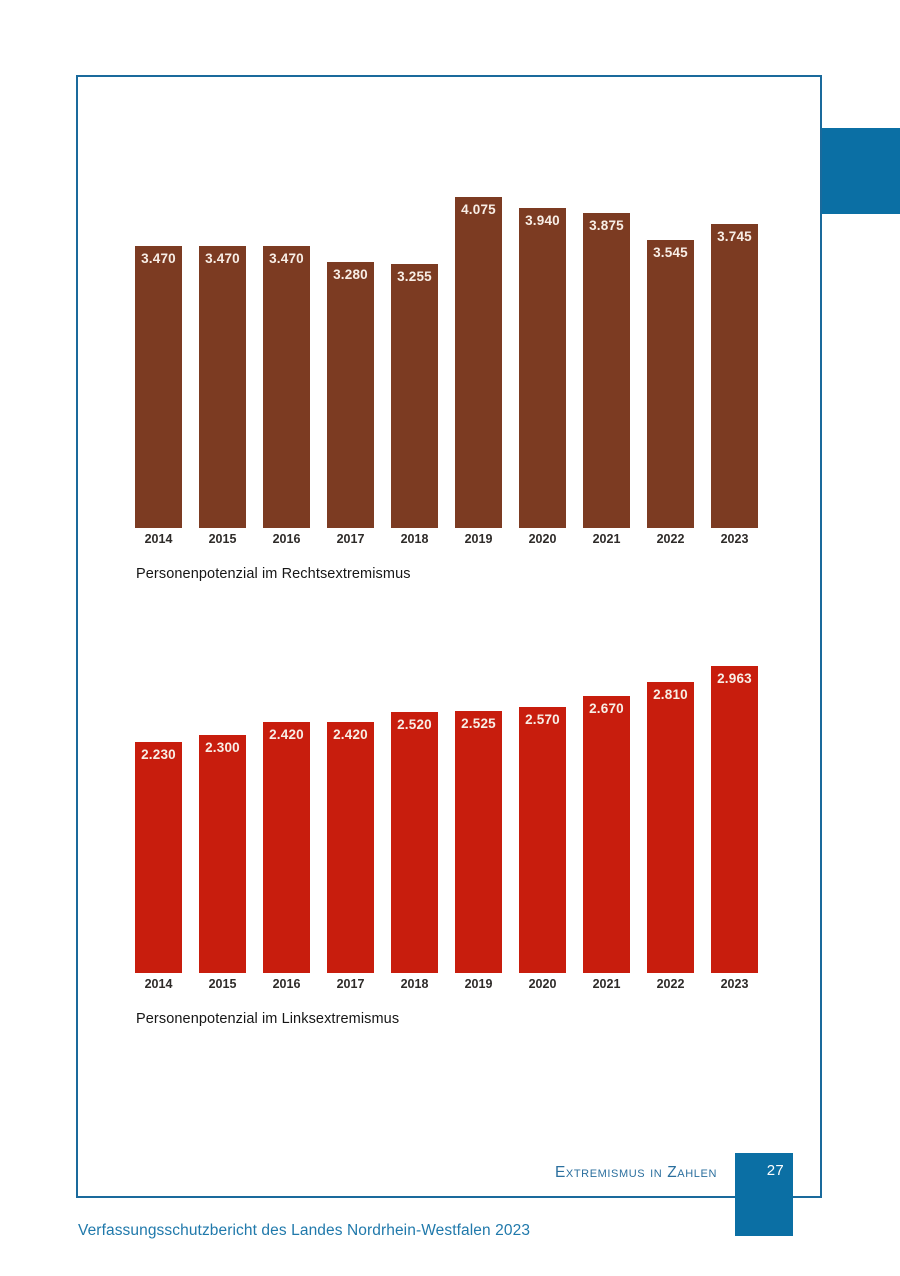 This screenshot has width=900, height=1276. What do you see at coordinates (222, 854) in the screenshot?
I see `bar-2015: 2.300` at bounding box center [222, 854].